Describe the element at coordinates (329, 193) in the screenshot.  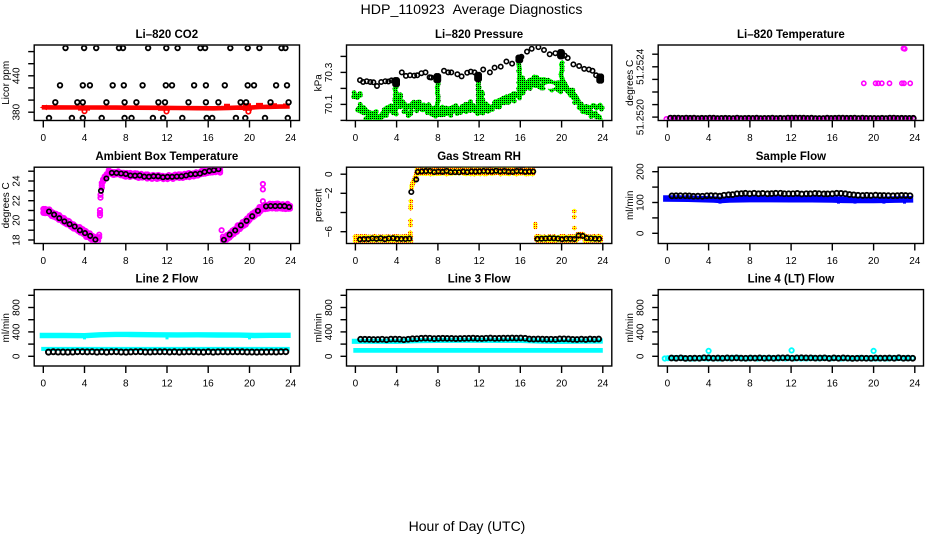
I see `svg-text: −2` at that location.